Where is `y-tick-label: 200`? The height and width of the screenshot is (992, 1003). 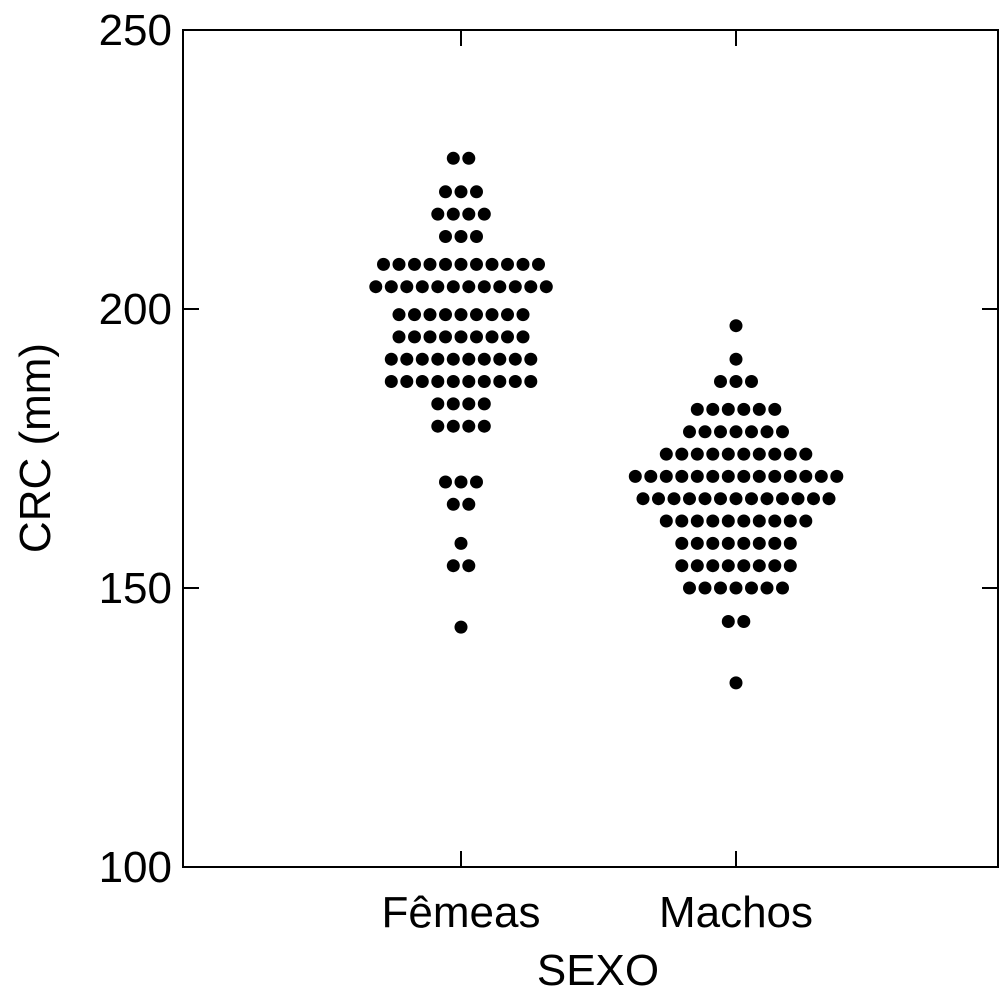
y-tick-label: 200 is located at coordinates (135, 309).